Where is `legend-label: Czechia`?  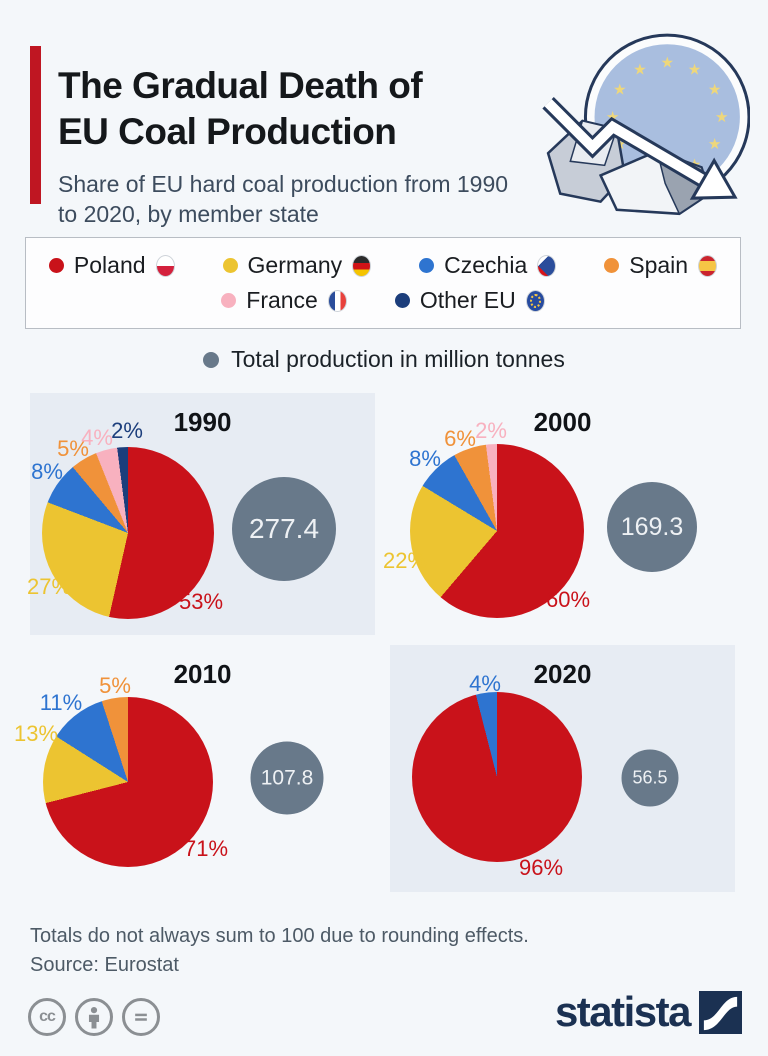 legend-label: Czechia is located at coordinates (486, 265).